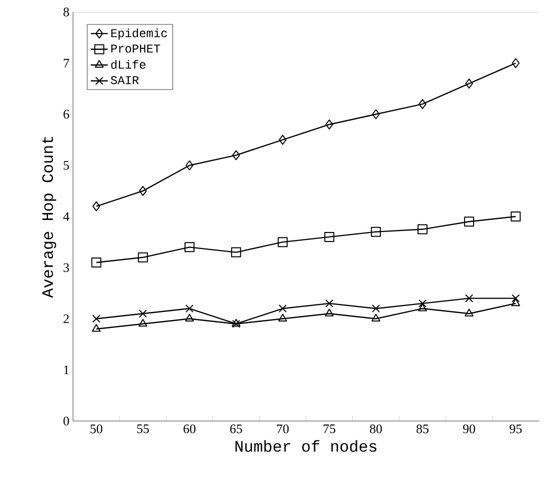 This screenshot has width=547, height=491. What do you see at coordinates (66, 165) in the screenshot?
I see `y-tick-label: 5` at bounding box center [66, 165].